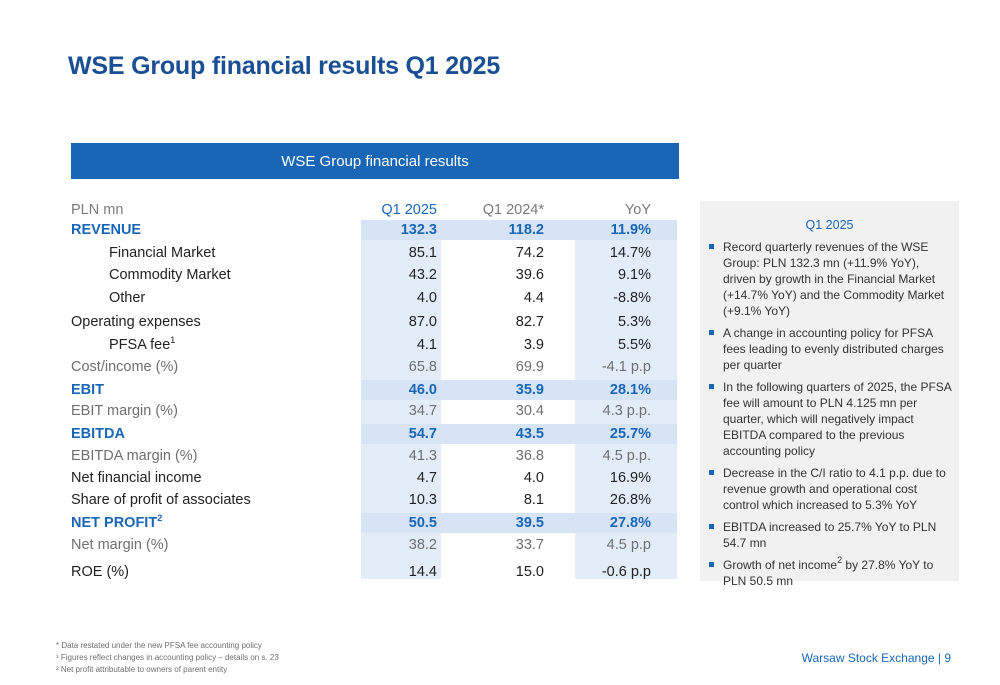 The image size is (1000, 685). I want to click on cell-yoy: 4.3 p.p., so click(626, 411).